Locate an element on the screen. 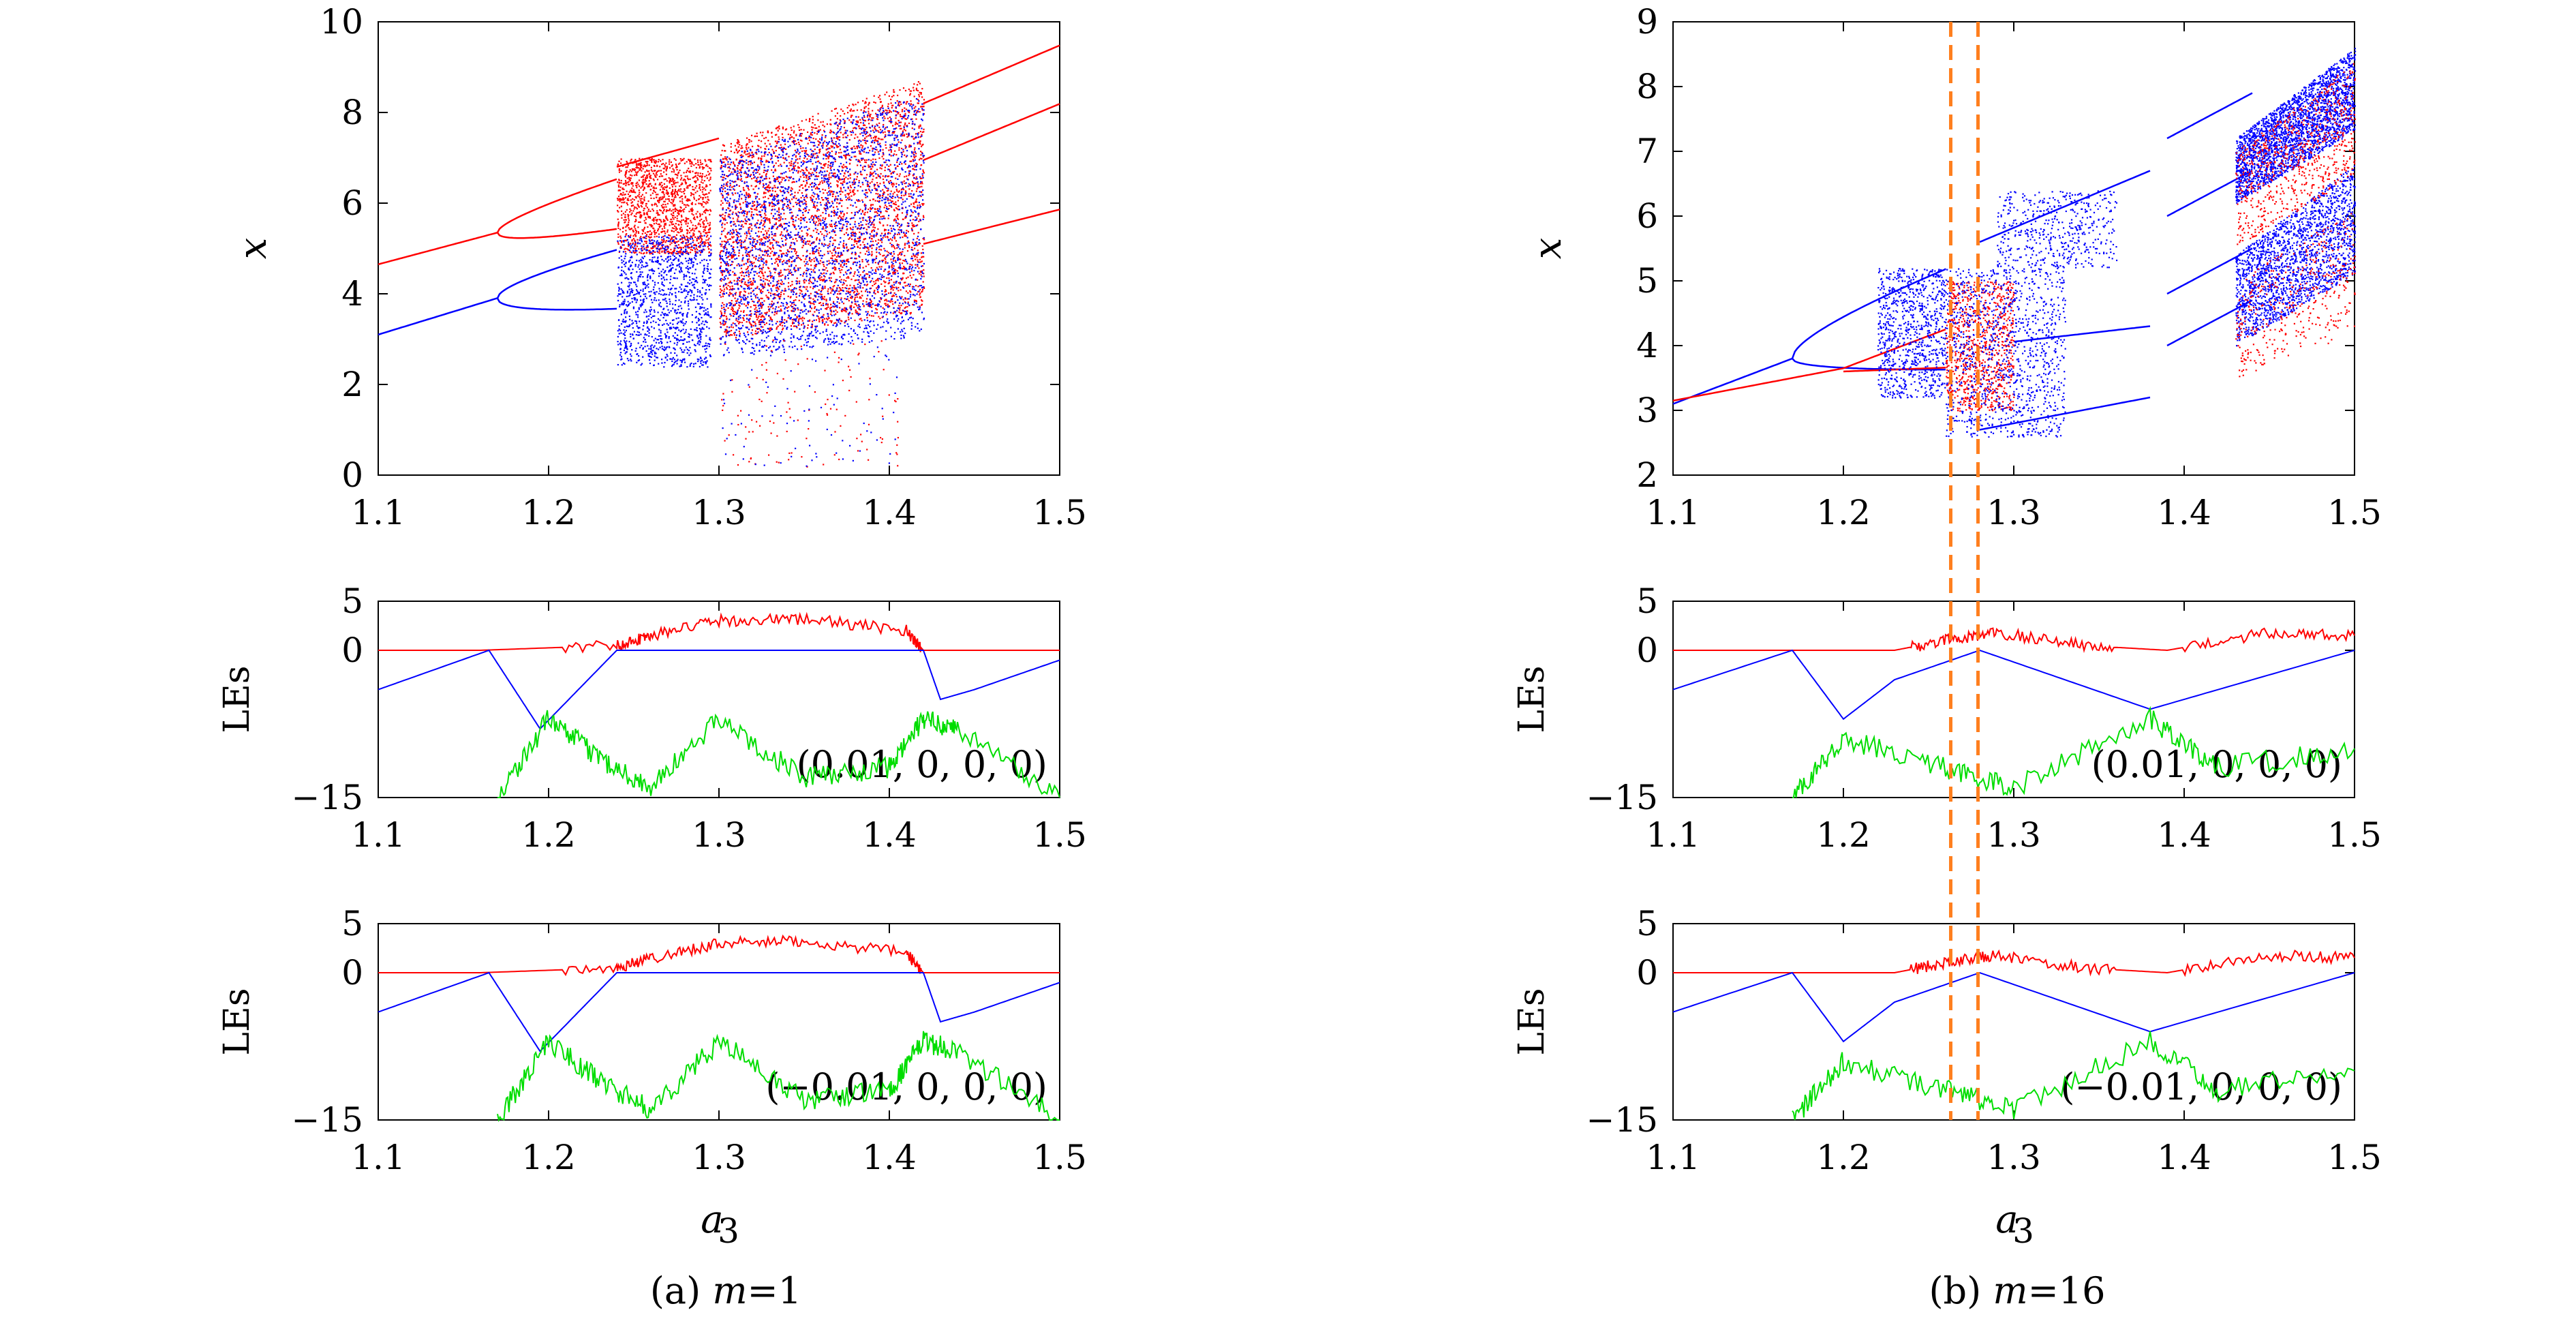  y-tick-label: 9 is located at coordinates (1647, 22).